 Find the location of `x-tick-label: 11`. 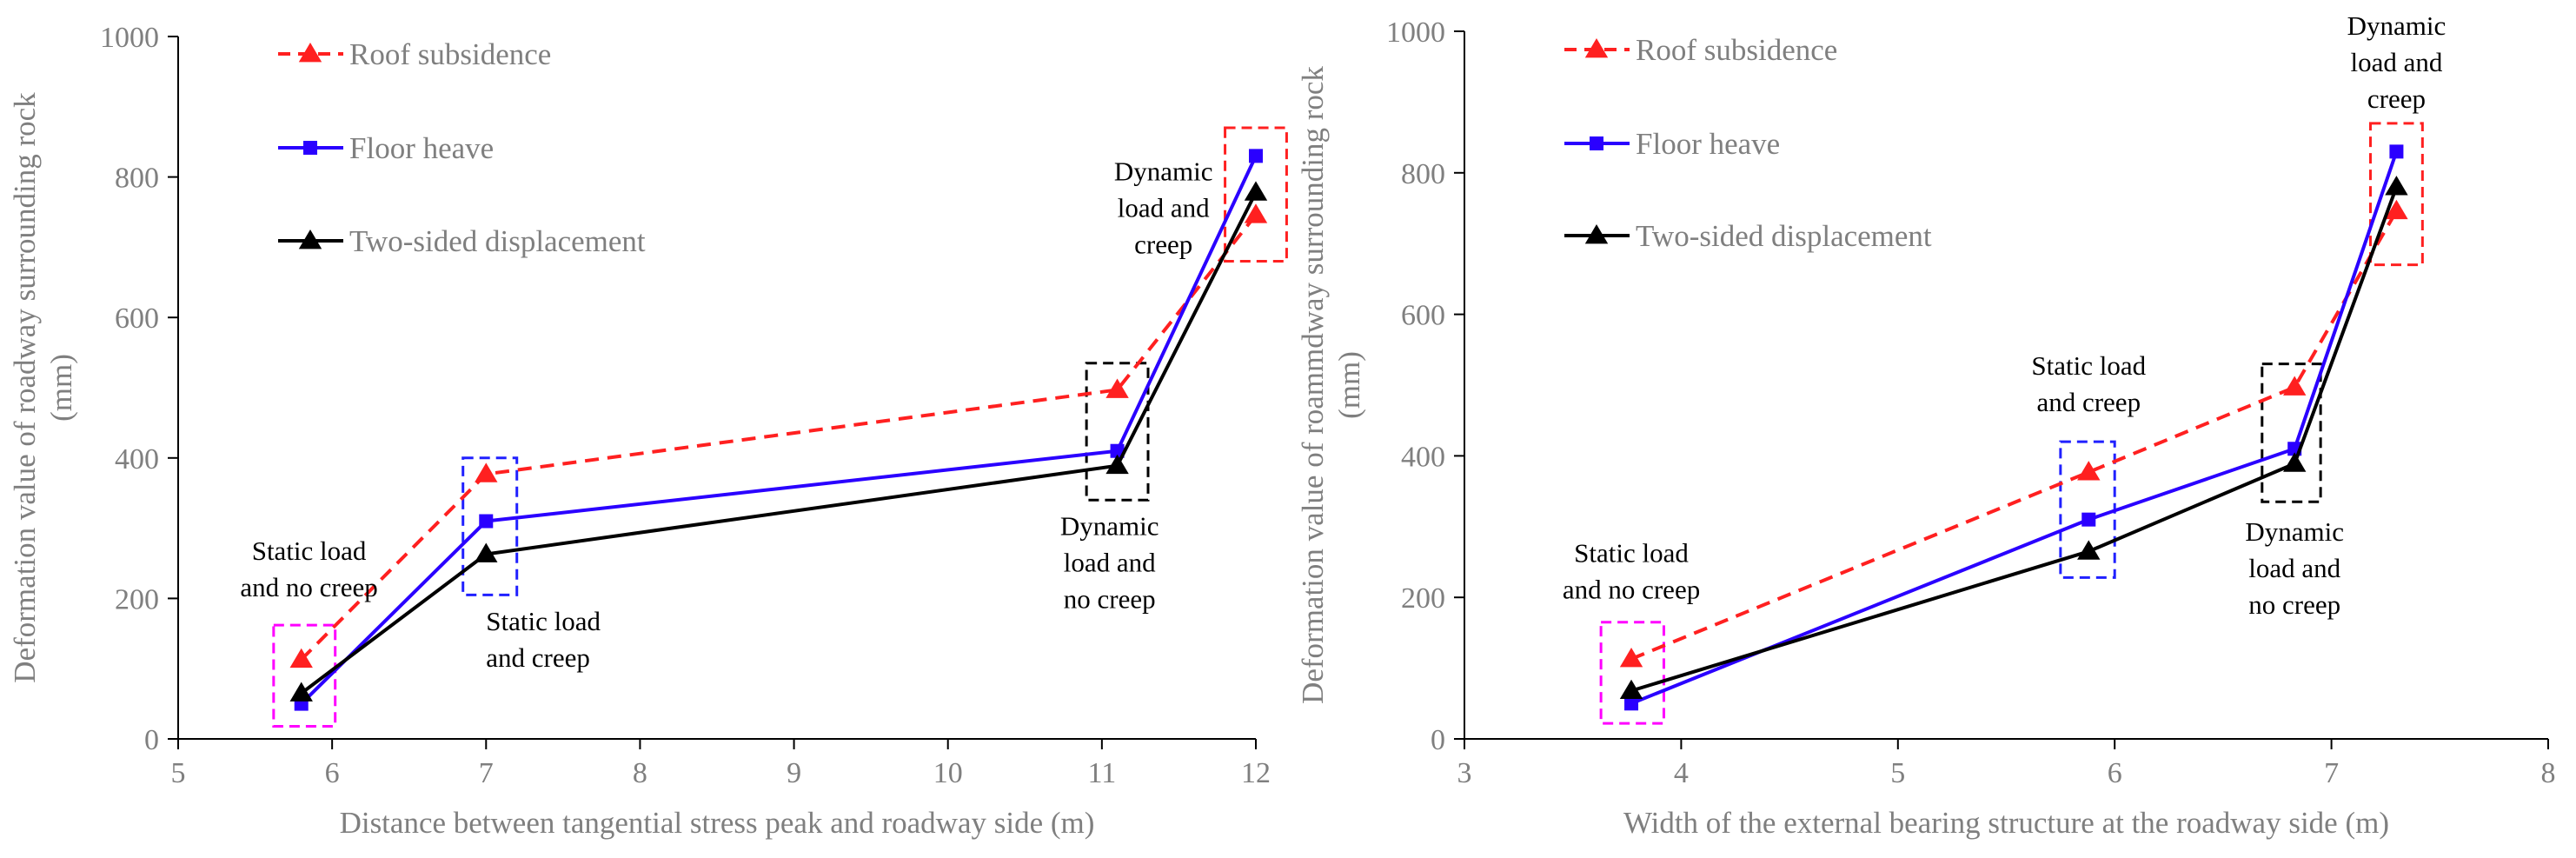

x-tick-label: 11 is located at coordinates (1101, 773).